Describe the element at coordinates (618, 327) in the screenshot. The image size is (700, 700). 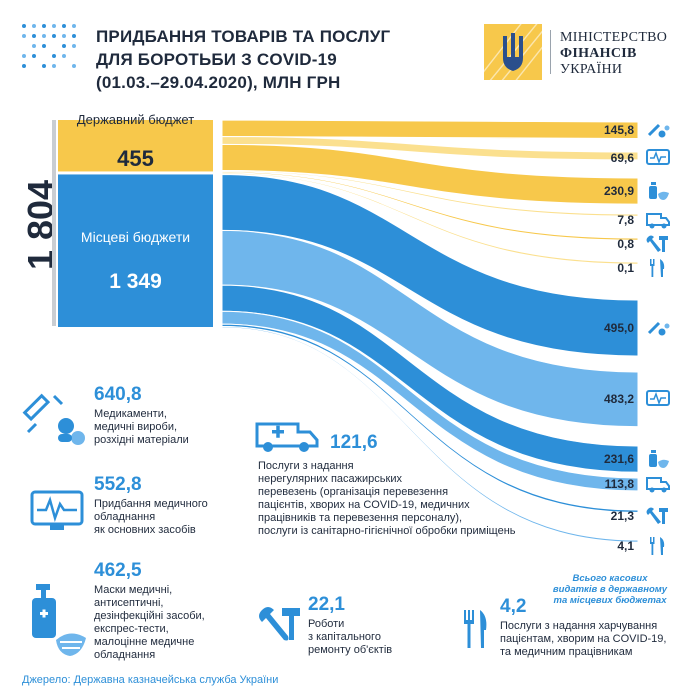
I see `flow-value-label: 495,0` at that location.